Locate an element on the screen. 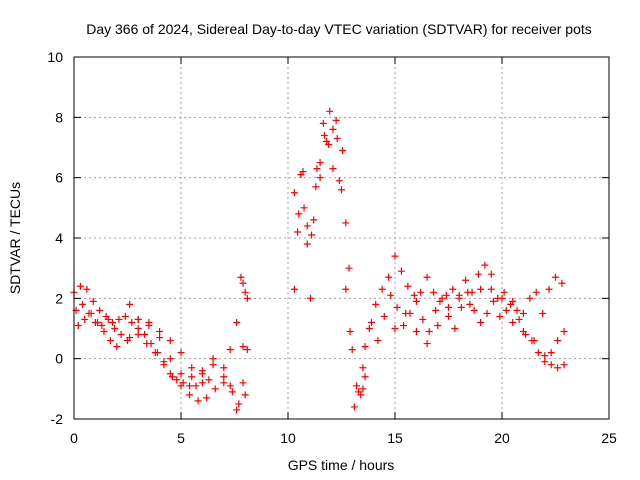 Image resolution: width=640 pixels, height=480 pixels. series-track-e is located at coordinates (244, 287).